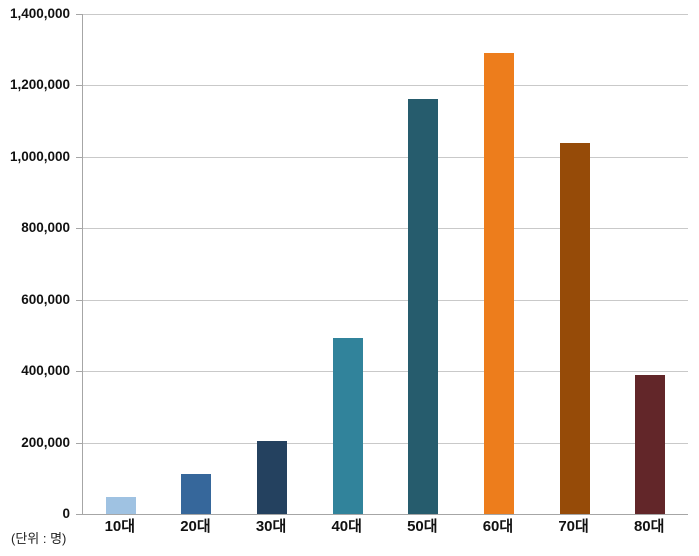 This screenshot has height=556, width=699. What do you see at coordinates (385, 14) in the screenshot?
I see `gridline-1,400,000` at bounding box center [385, 14].